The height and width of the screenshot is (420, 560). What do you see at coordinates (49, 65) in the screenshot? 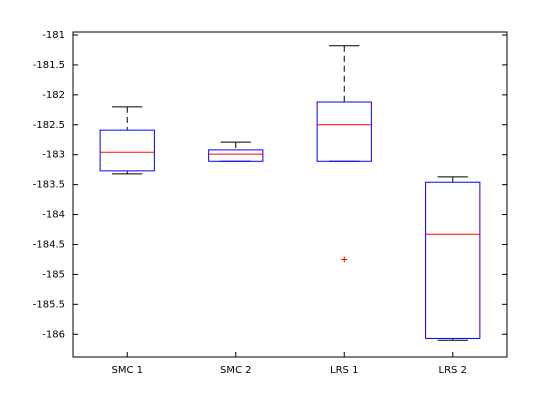
I see `y-tick-label: -181.5` at bounding box center [49, 65].